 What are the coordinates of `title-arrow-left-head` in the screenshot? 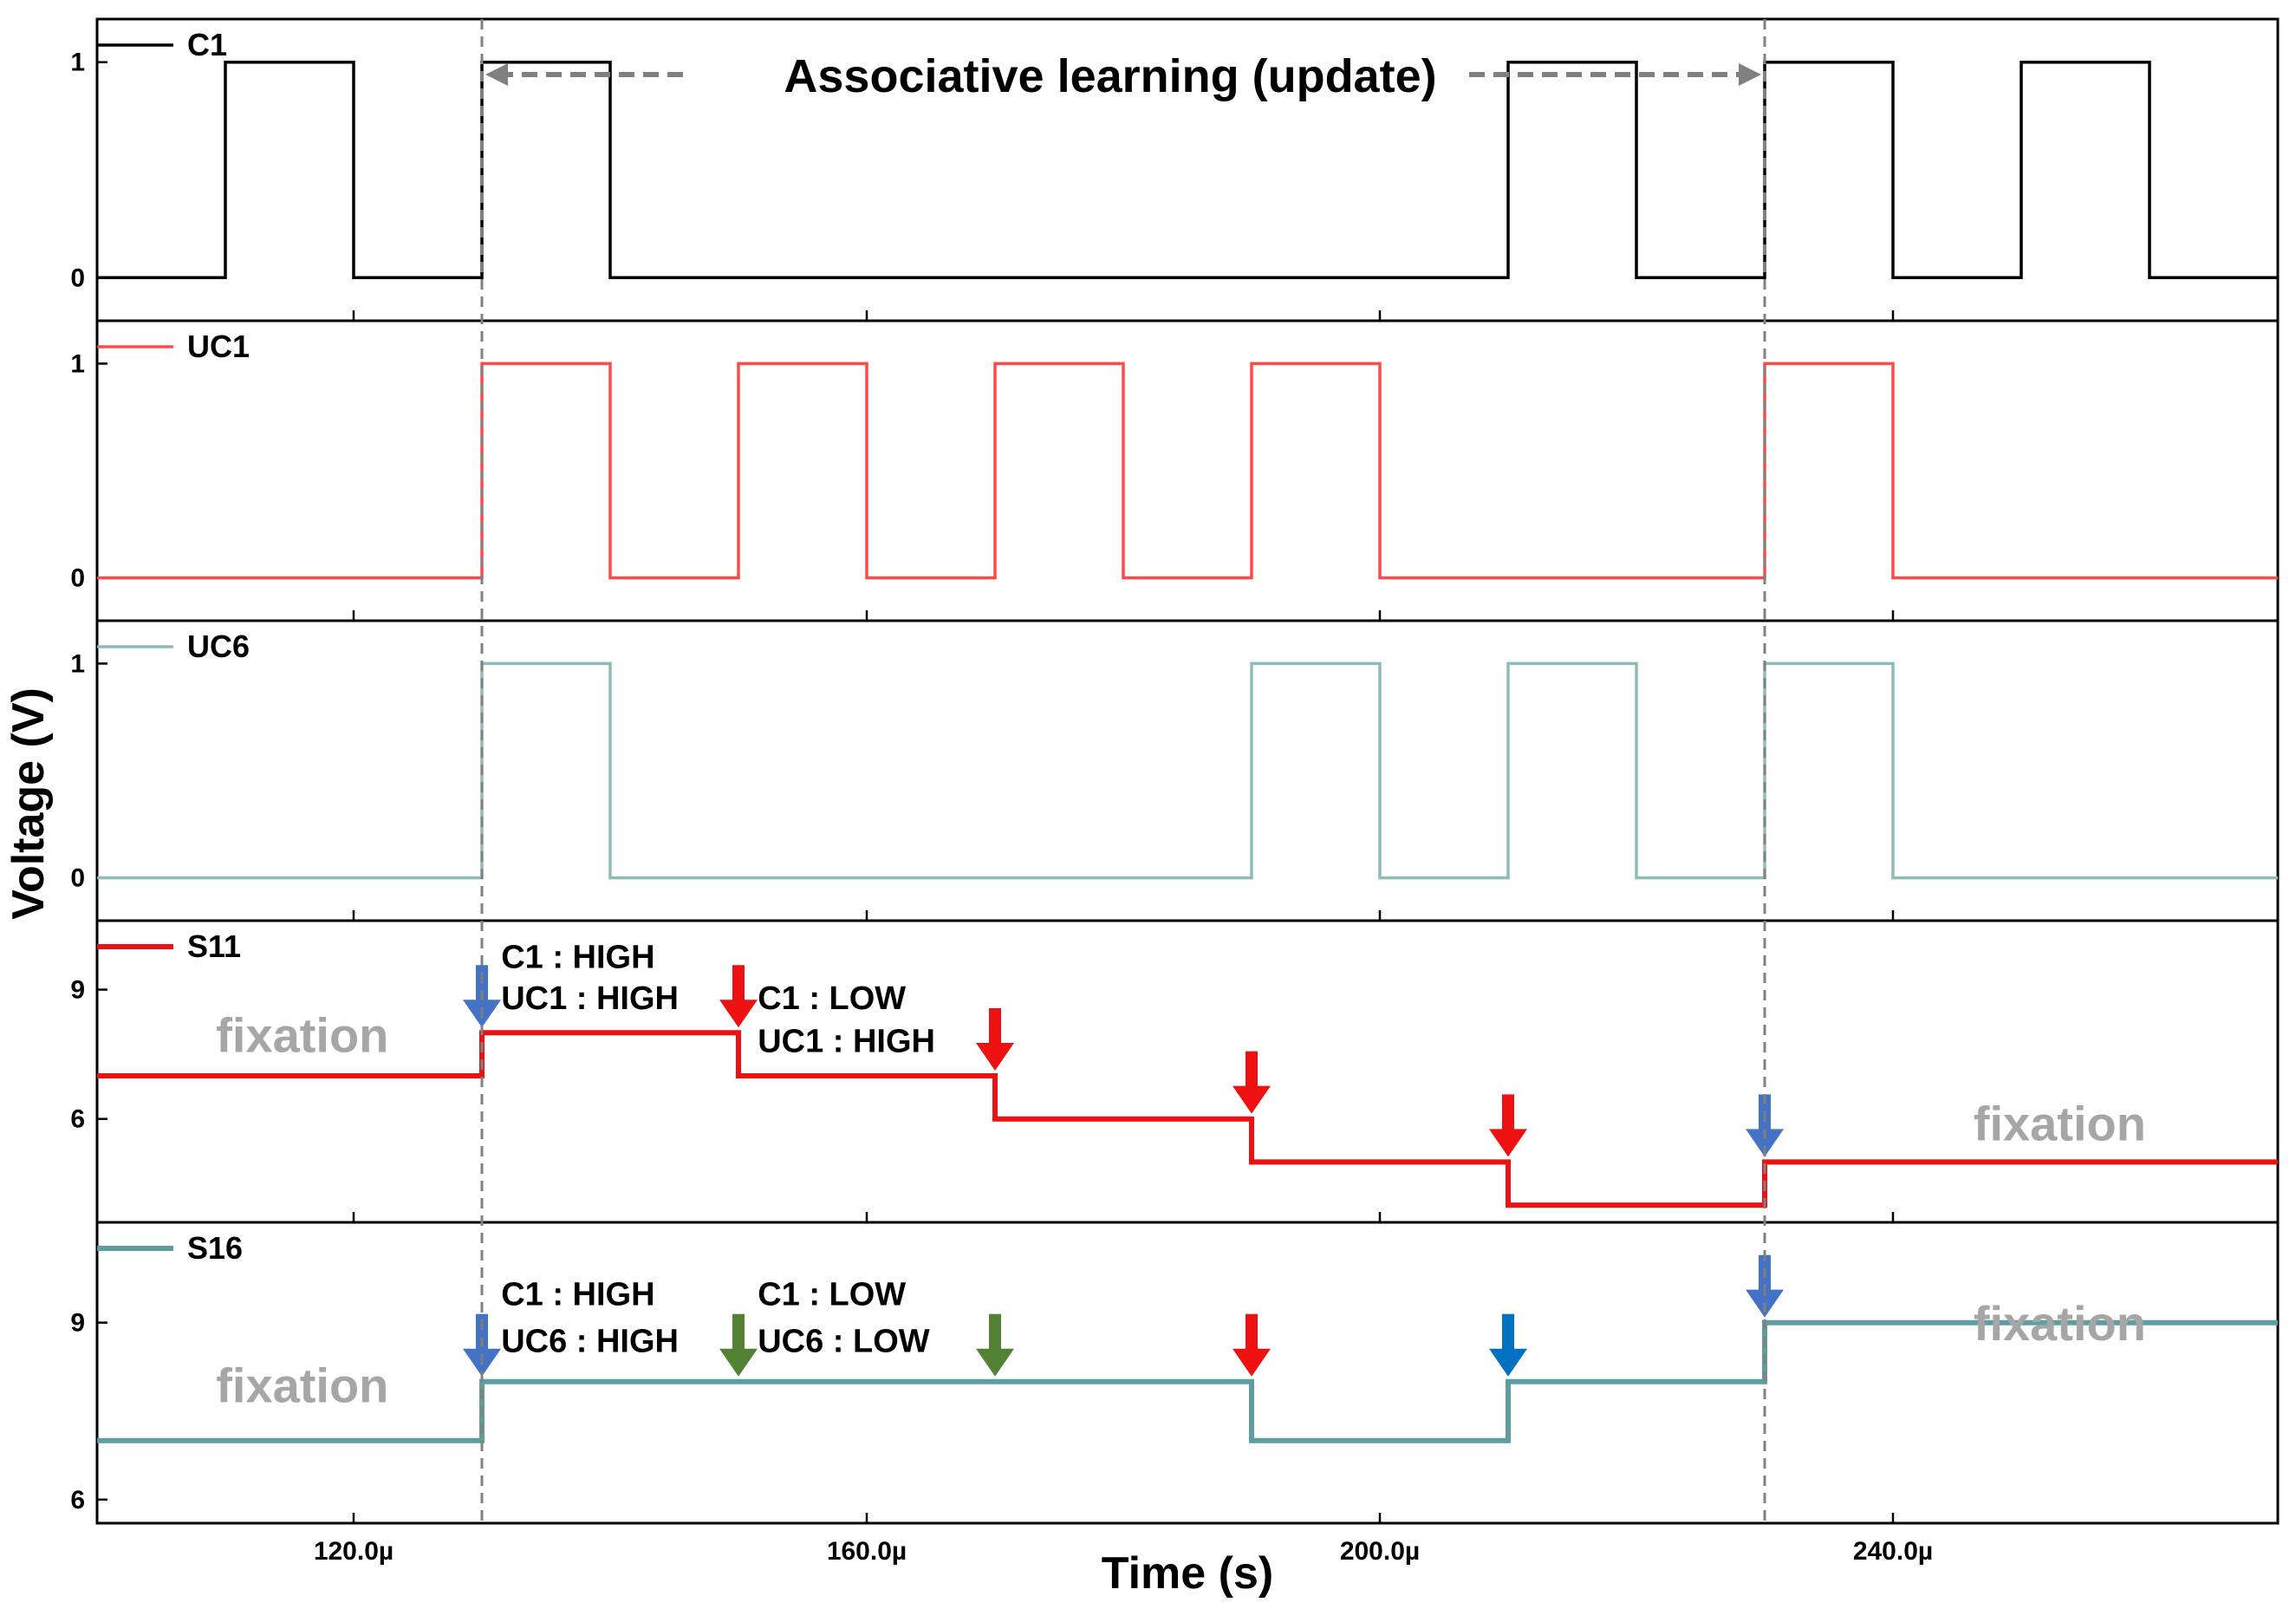 It's located at (496, 74).